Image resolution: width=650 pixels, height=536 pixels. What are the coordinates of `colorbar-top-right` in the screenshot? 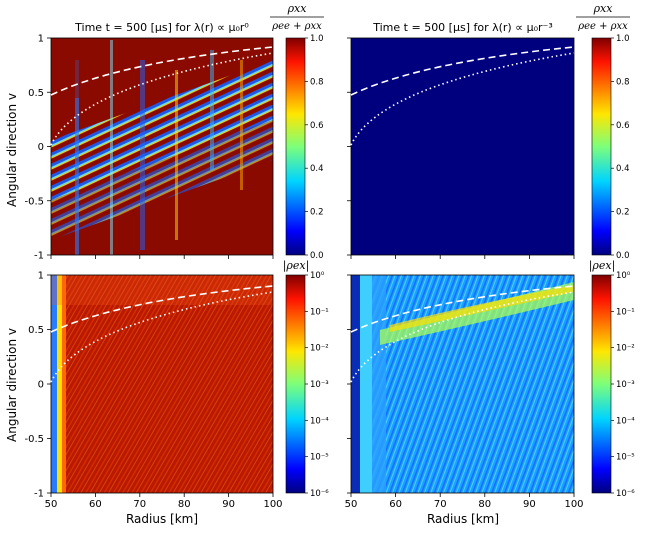 It's located at (601, 146).